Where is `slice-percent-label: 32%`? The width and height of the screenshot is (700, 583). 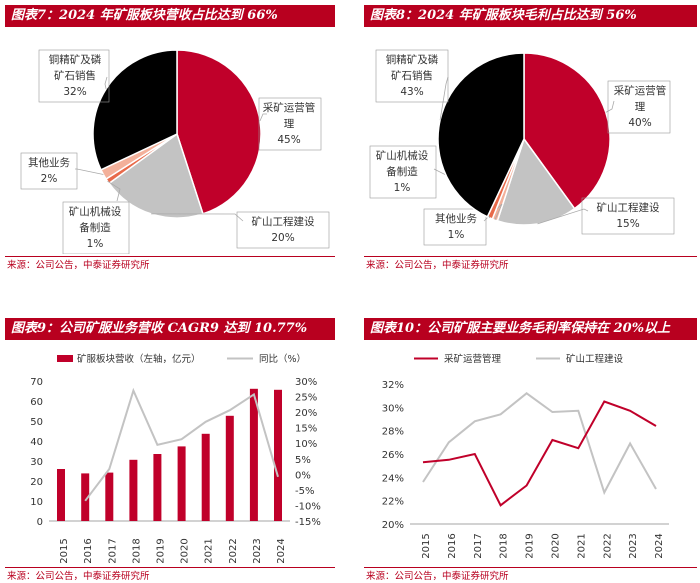 slice-percent-label: 32% is located at coordinates (74, 92).